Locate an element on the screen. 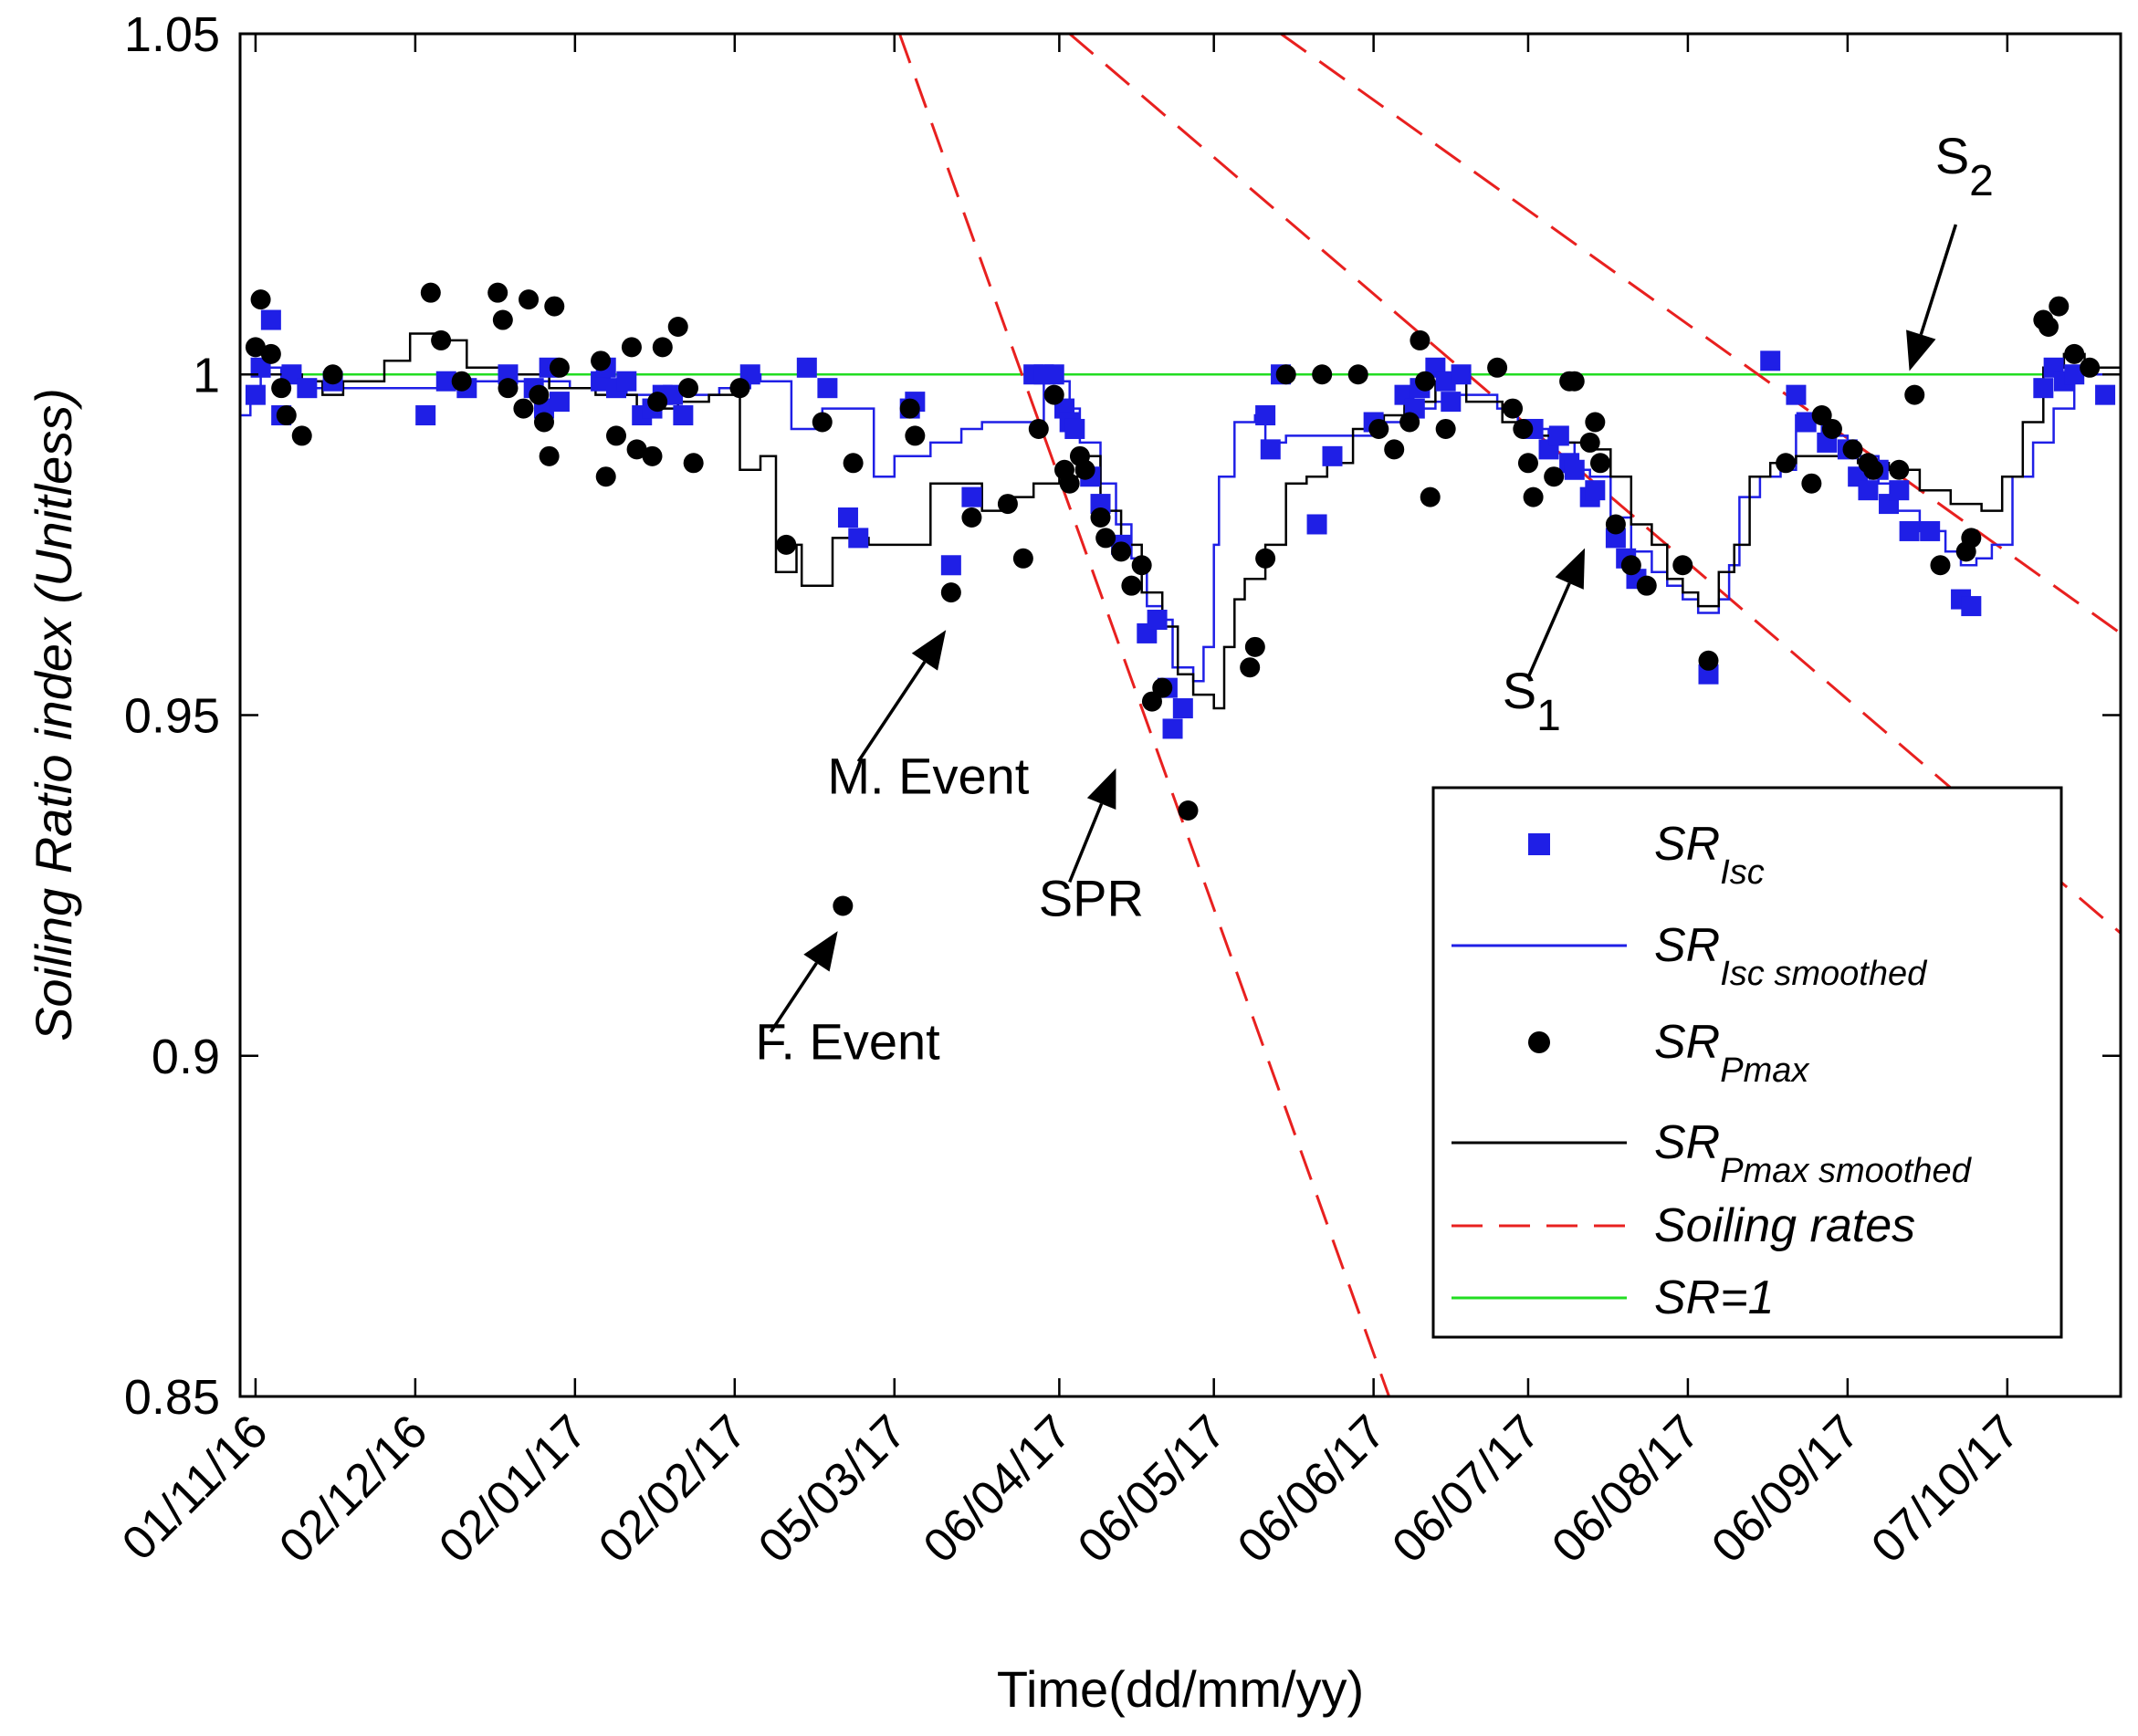  legend-label-3: SRPmax smoothed is located at coordinates (1813, 1153).